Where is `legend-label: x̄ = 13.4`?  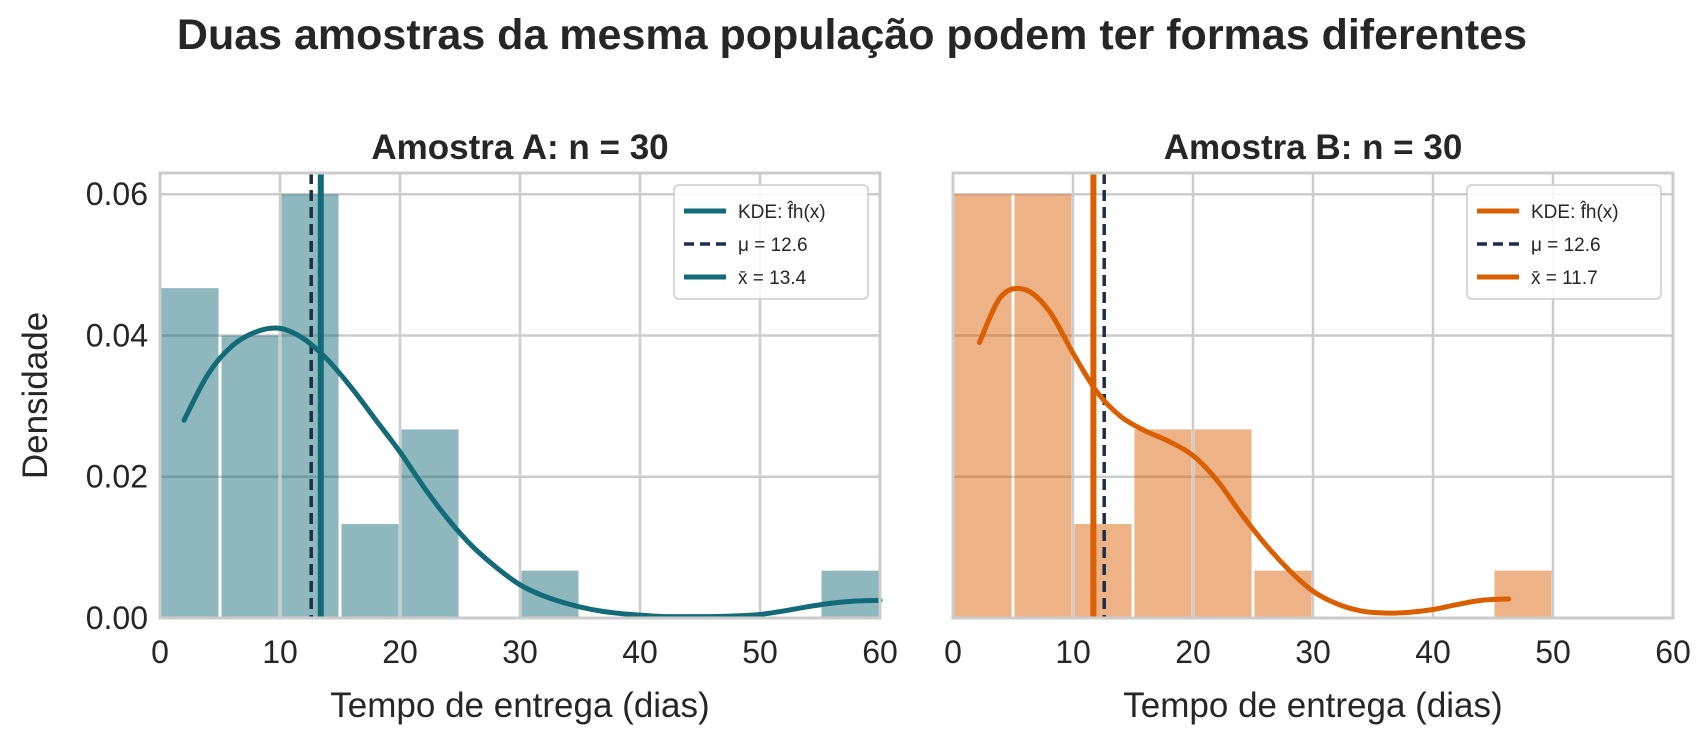
legend-label: x̄ = 13.4 is located at coordinates (772, 278).